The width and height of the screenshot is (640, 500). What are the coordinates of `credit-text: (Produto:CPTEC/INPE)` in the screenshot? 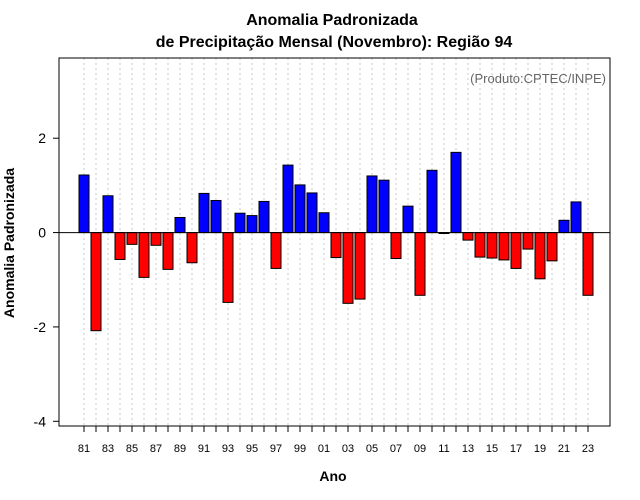 It's located at (538, 78).